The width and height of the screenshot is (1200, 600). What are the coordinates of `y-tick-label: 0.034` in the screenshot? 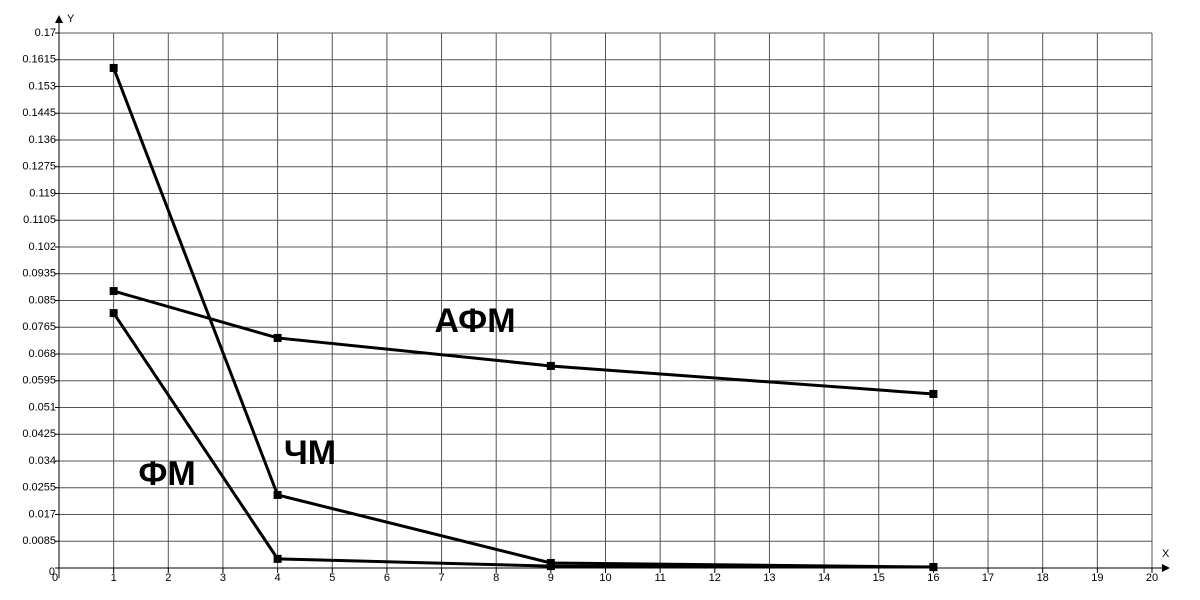 It's located at (42, 461).